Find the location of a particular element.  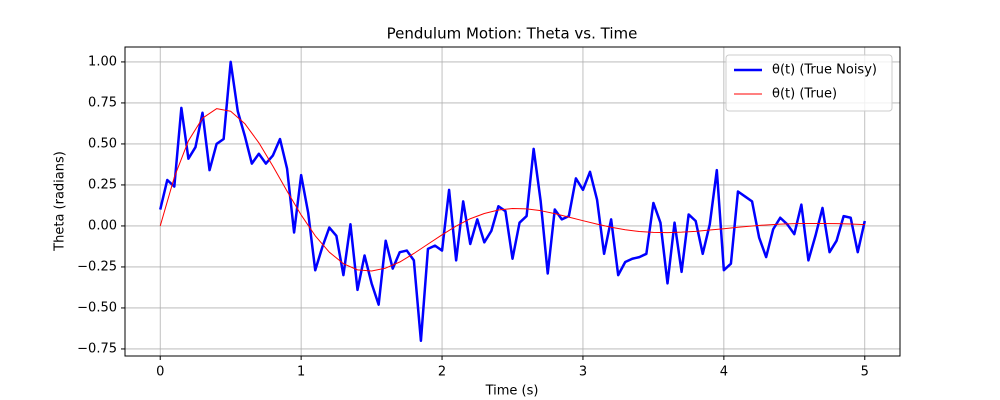

y-tick-label: −0.50 is located at coordinates (97, 307).